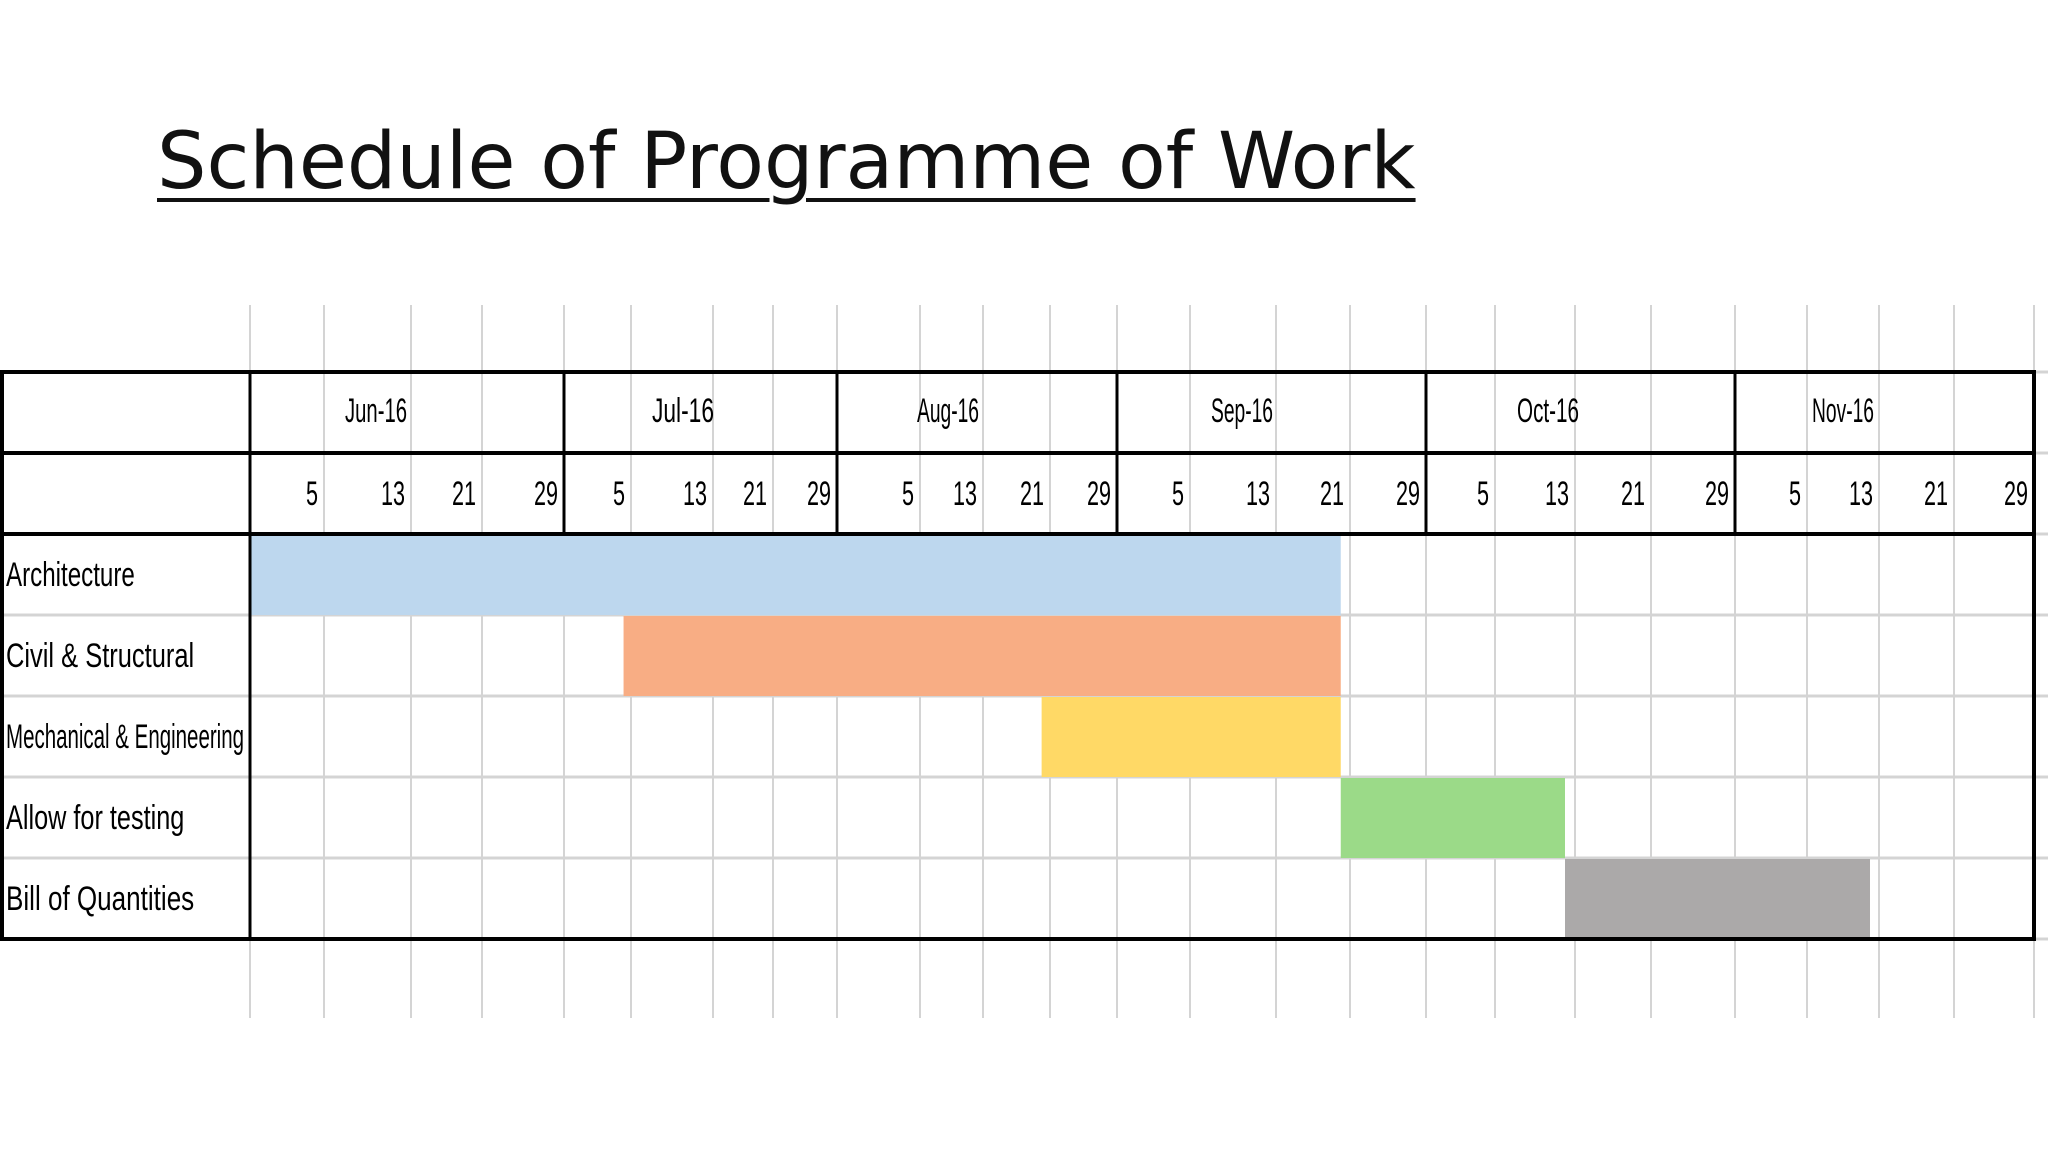 Image resolution: width=2048 pixels, height=1152 pixels. I want to click on slide-title: Schedule of Programme of Work, so click(786, 162).